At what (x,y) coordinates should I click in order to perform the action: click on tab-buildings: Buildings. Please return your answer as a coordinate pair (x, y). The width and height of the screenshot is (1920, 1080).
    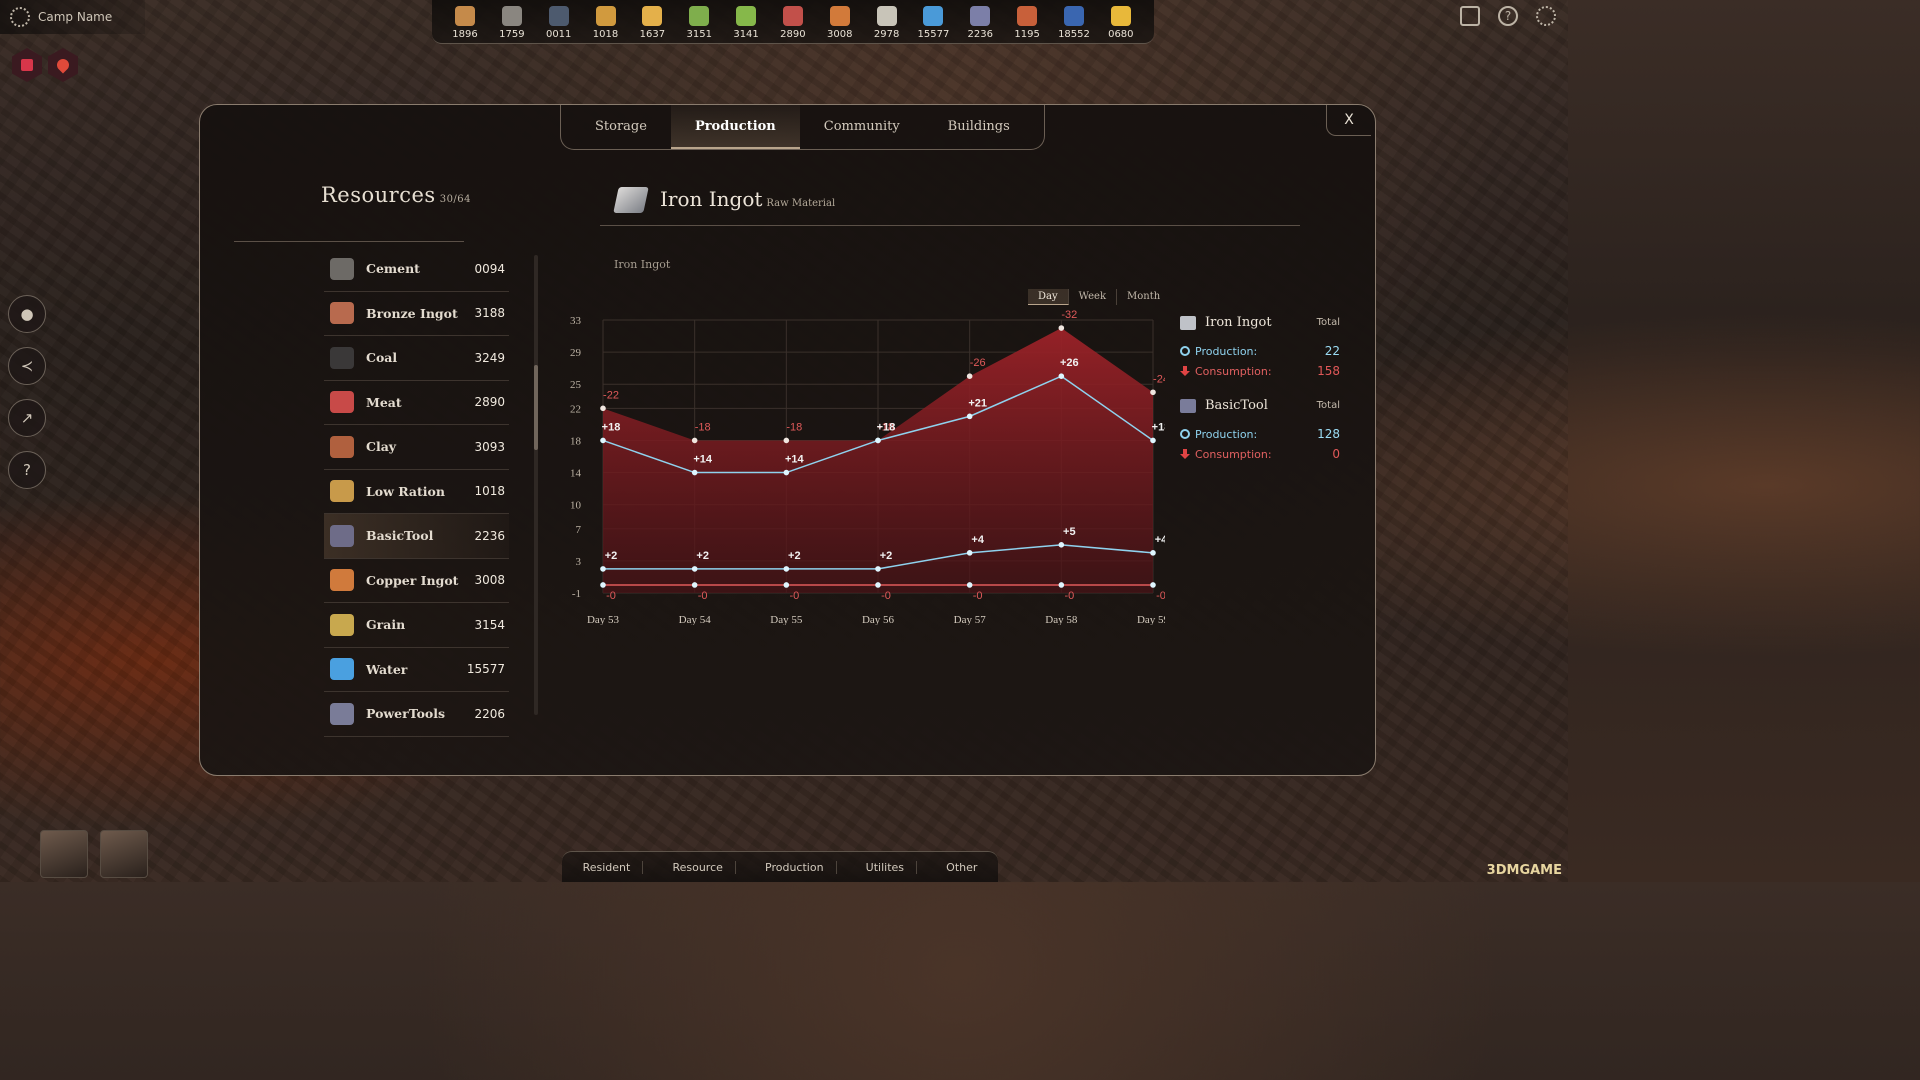
    Looking at the image, I should click on (978, 126).